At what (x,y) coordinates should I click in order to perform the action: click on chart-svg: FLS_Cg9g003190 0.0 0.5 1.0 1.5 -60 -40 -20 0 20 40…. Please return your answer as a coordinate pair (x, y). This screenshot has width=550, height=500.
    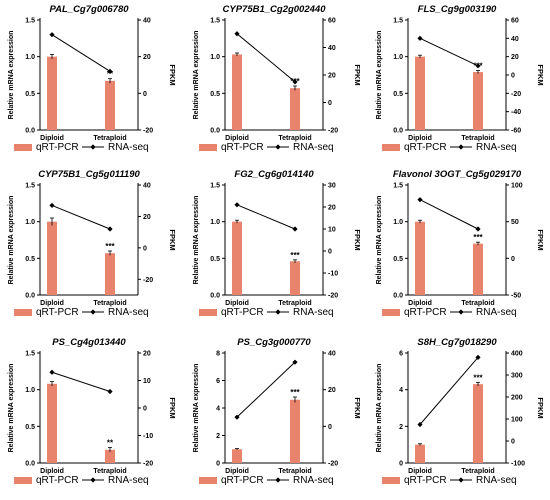
    Looking at the image, I should click on (460, 78).